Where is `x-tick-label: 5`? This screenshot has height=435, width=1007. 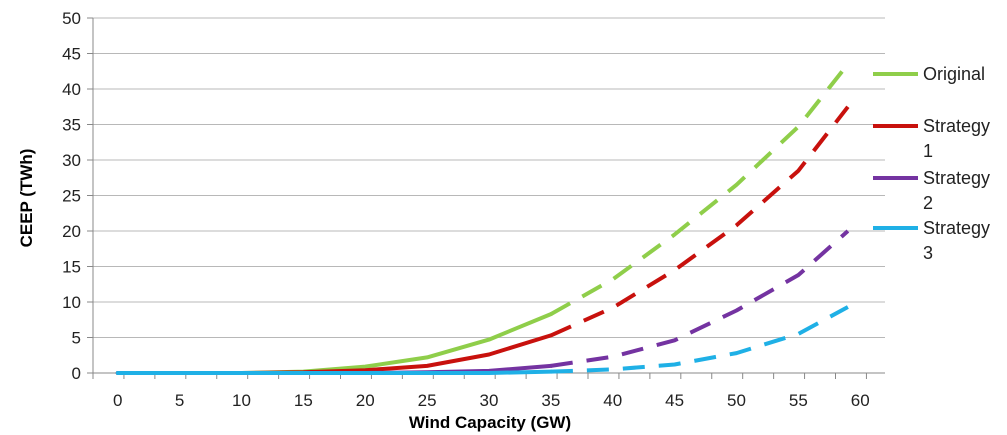
x-tick-label: 5 is located at coordinates (179, 400).